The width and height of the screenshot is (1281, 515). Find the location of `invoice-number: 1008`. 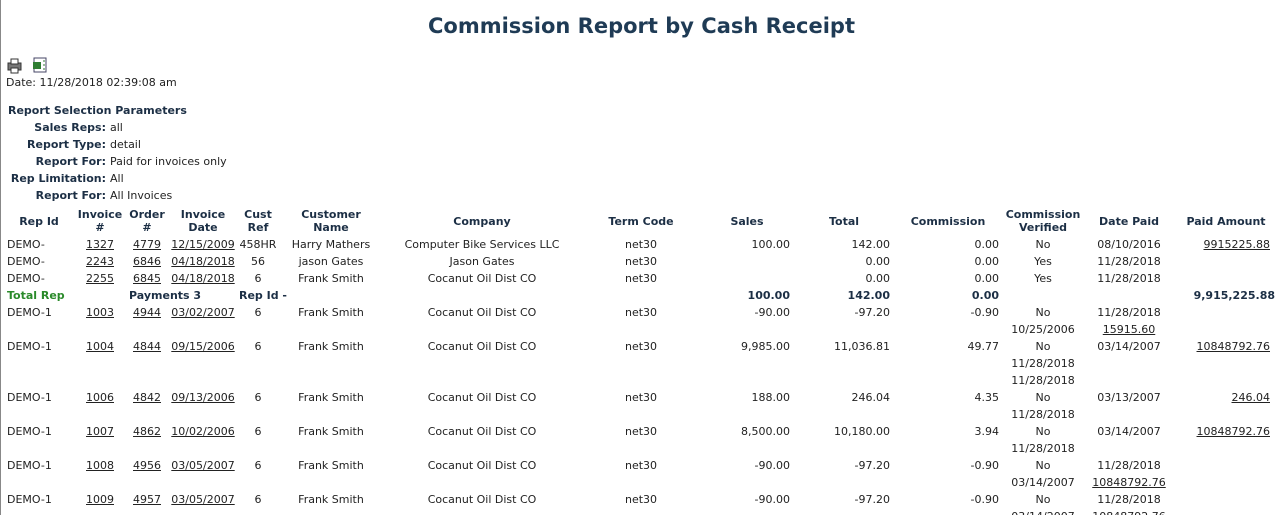

invoice-number: 1008 is located at coordinates (100, 465).